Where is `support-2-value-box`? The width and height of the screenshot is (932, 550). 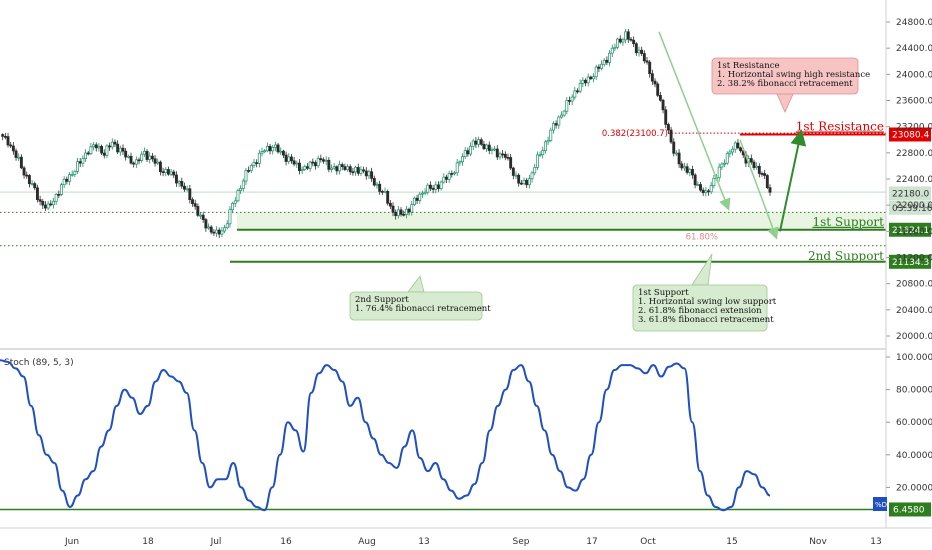 support-2-value-box is located at coordinates (910, 261).